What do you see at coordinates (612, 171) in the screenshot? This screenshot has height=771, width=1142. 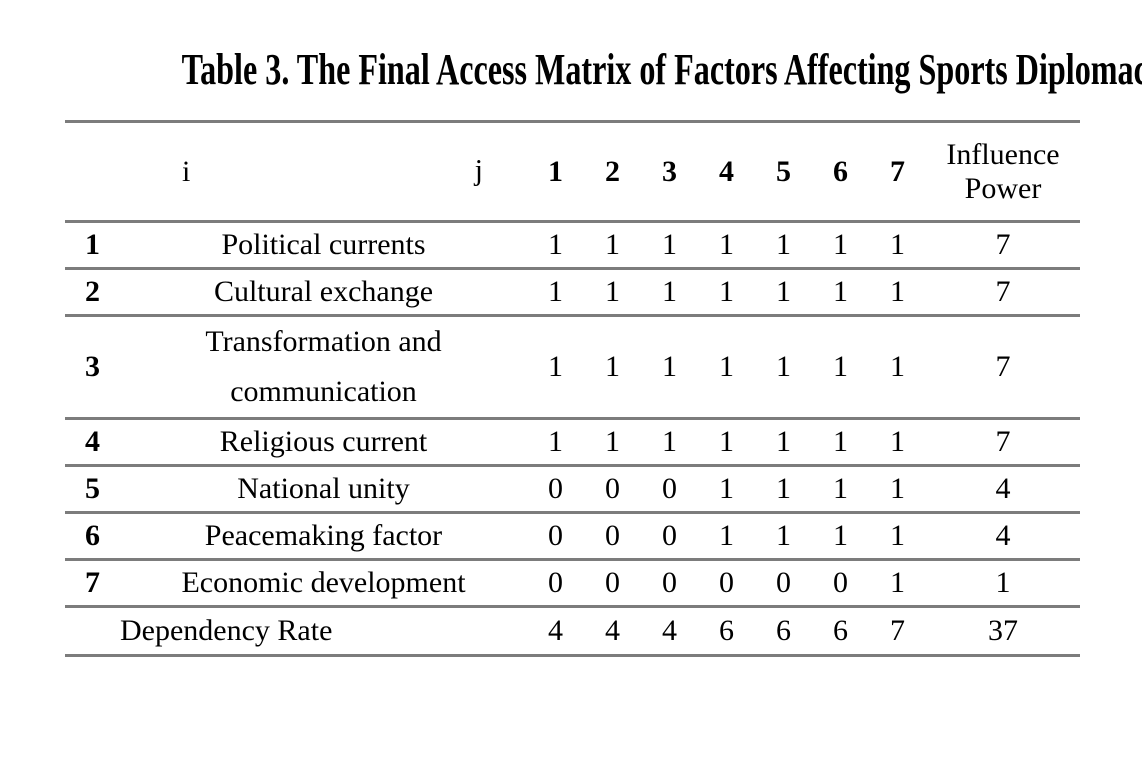 I see `col-header-2: 2` at bounding box center [612, 171].